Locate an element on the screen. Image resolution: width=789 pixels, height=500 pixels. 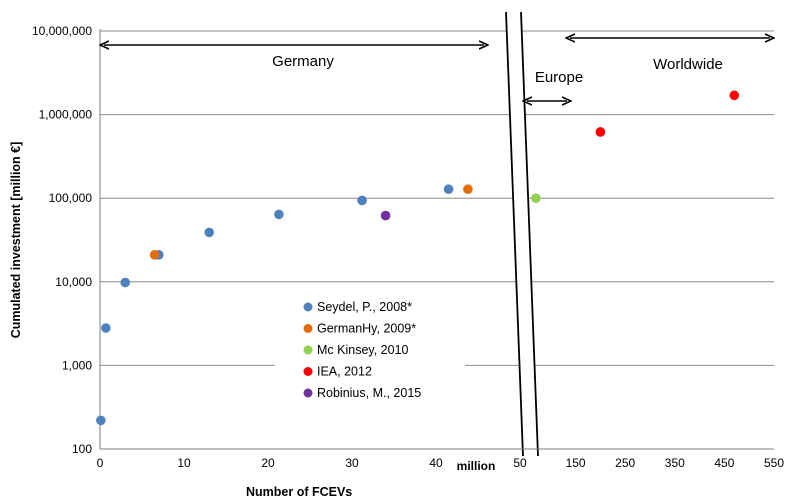
y-axis-title: Cumulated investment [million €] is located at coordinates (16, 240).